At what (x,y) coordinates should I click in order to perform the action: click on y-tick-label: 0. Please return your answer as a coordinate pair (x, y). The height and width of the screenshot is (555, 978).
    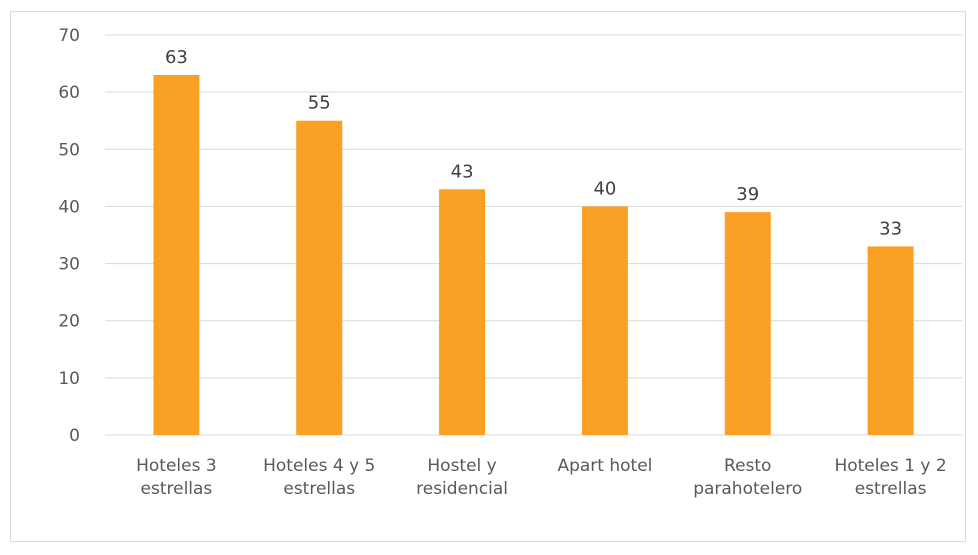
    Looking at the image, I should click on (74, 436).